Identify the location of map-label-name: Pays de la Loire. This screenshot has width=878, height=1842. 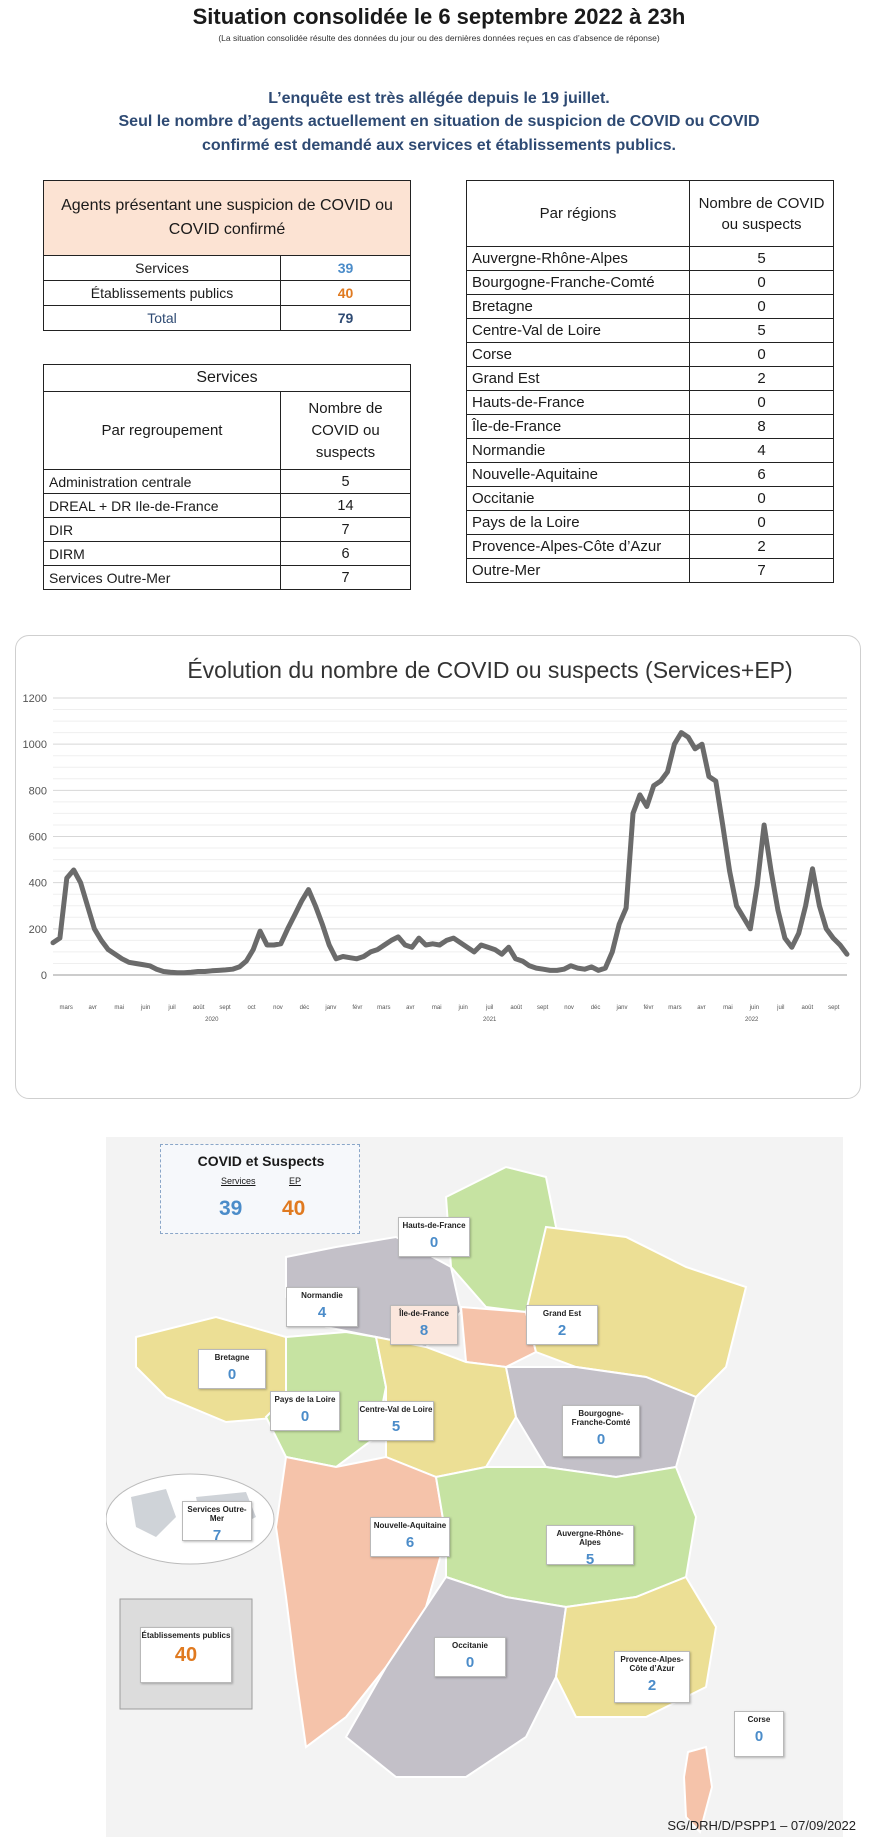
(305, 1399).